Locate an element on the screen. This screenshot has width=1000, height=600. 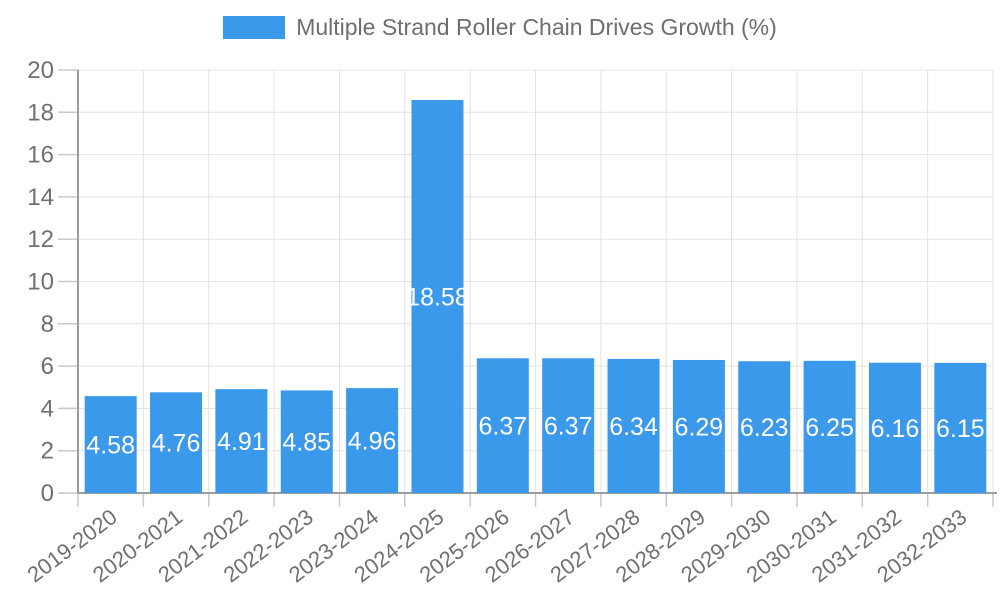
bar-2023-2024 is located at coordinates (372, 440).